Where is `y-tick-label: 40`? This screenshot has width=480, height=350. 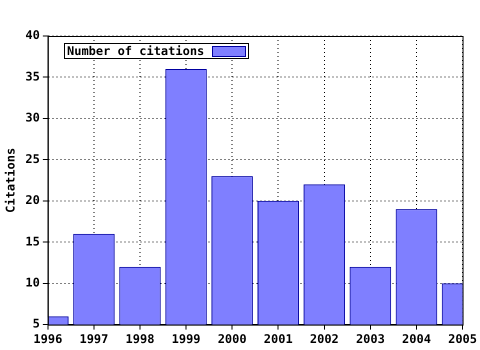
y-tick-label: 40 is located at coordinates (32, 35).